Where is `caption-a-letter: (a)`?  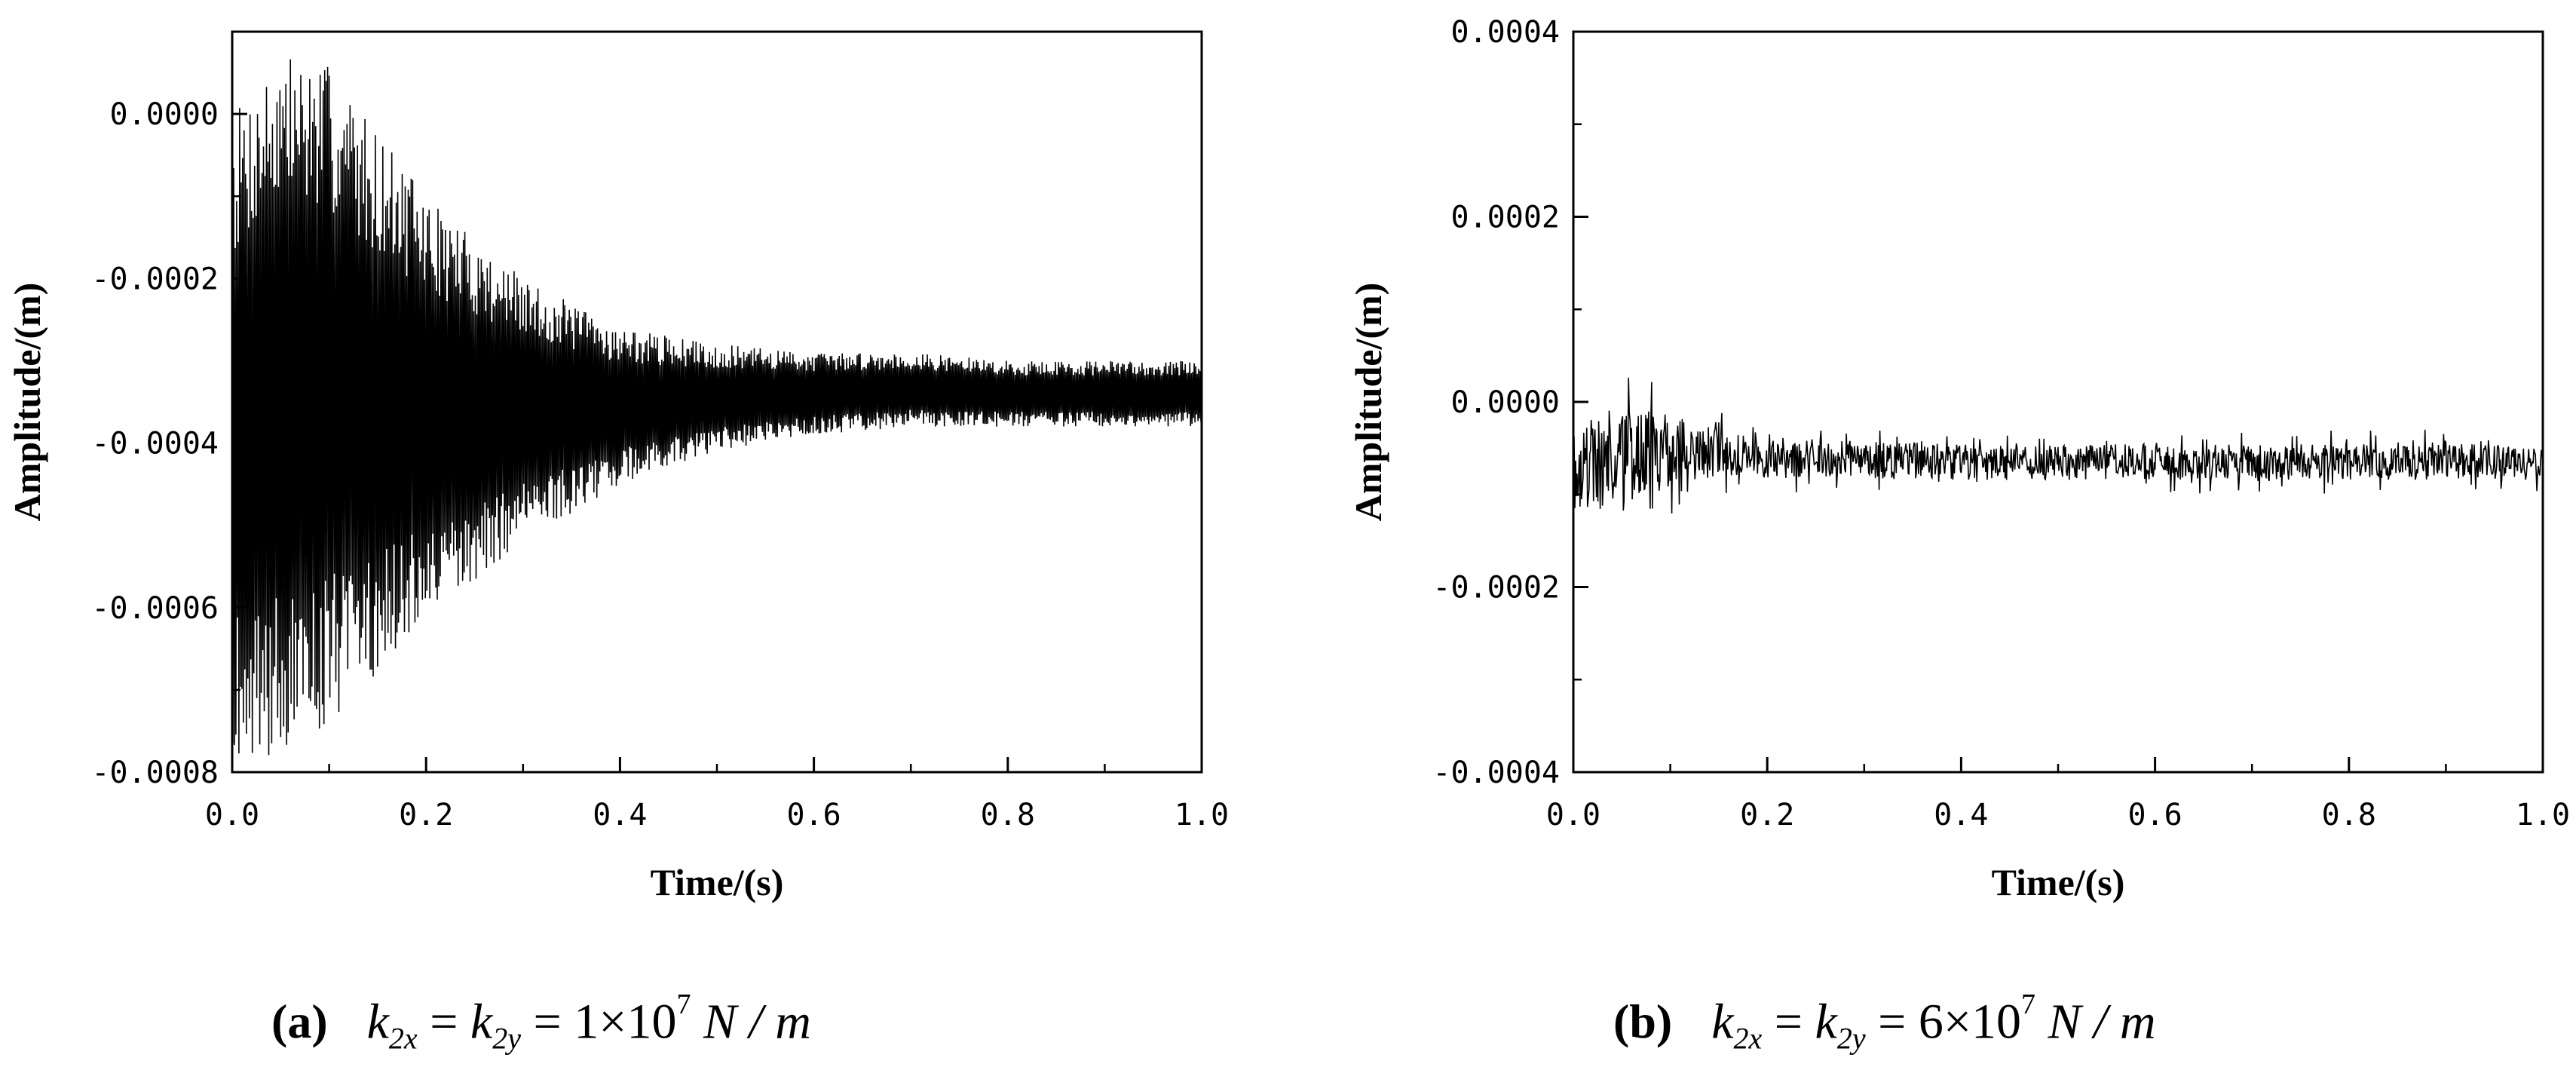 caption-a-letter: (a) is located at coordinates (299, 1021).